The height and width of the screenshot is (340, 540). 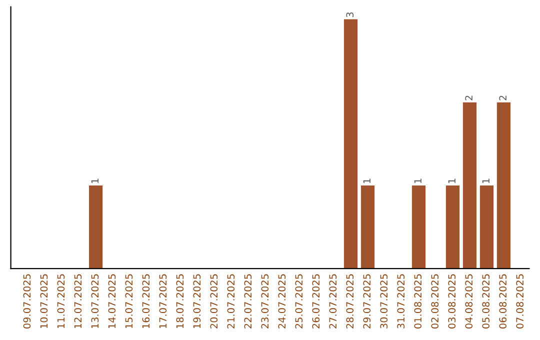 I want to click on data-label: 3, so click(x=350, y=15).